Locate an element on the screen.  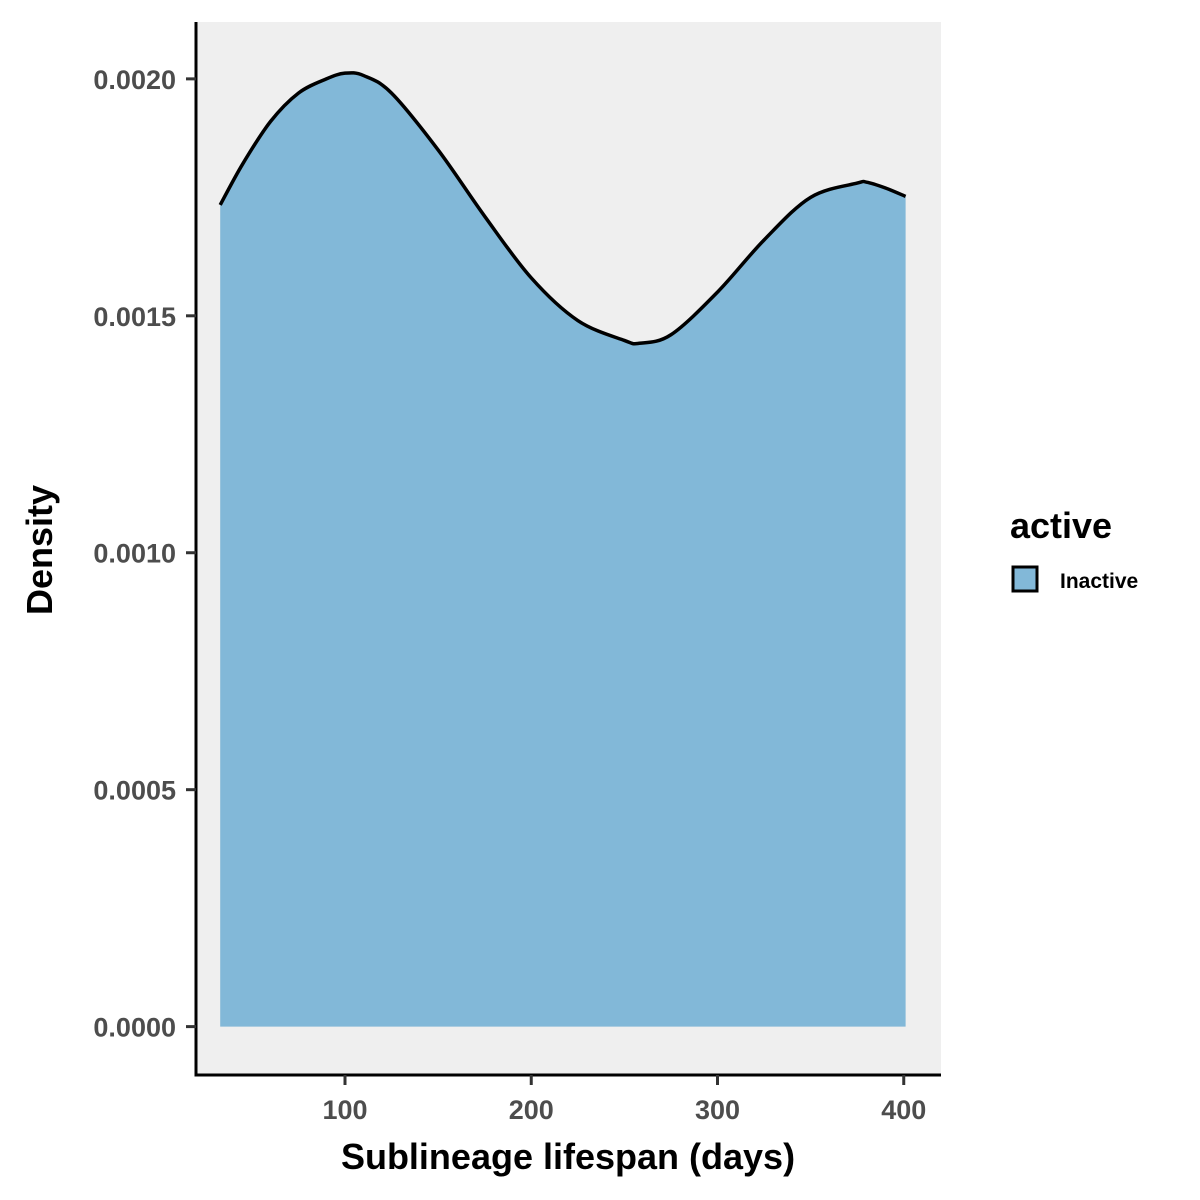
y-tick-label: 0.0020 is located at coordinates (134, 80).